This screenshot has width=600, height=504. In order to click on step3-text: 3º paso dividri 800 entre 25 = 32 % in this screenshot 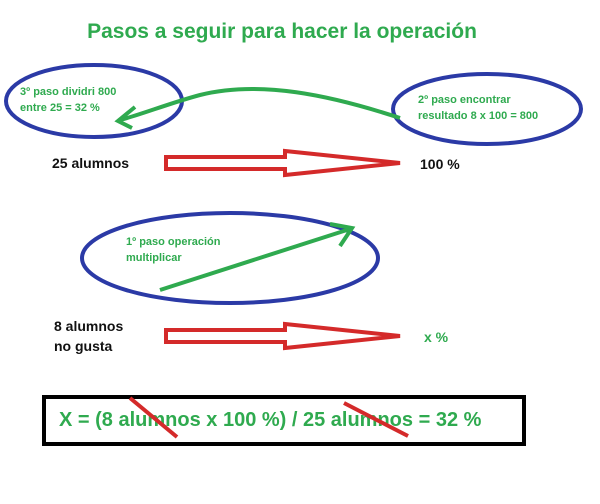, I will do `click(68, 100)`.